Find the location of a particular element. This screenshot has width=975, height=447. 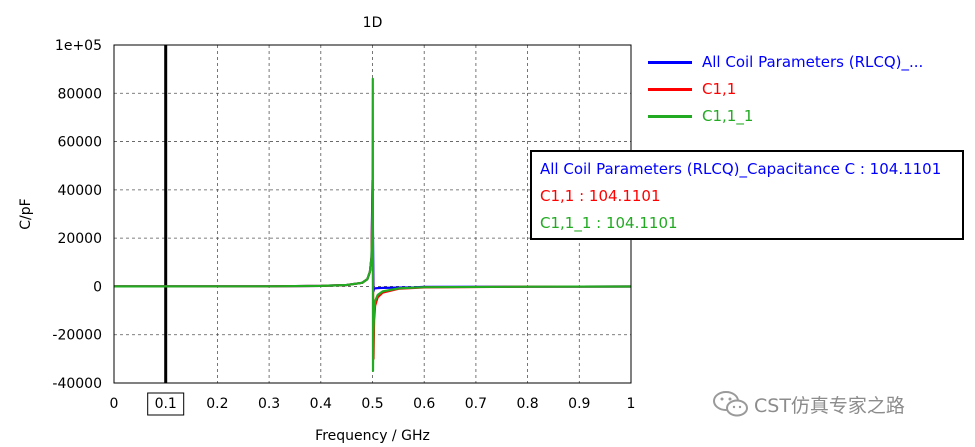

legend-swatch-red is located at coordinates (670, 89).